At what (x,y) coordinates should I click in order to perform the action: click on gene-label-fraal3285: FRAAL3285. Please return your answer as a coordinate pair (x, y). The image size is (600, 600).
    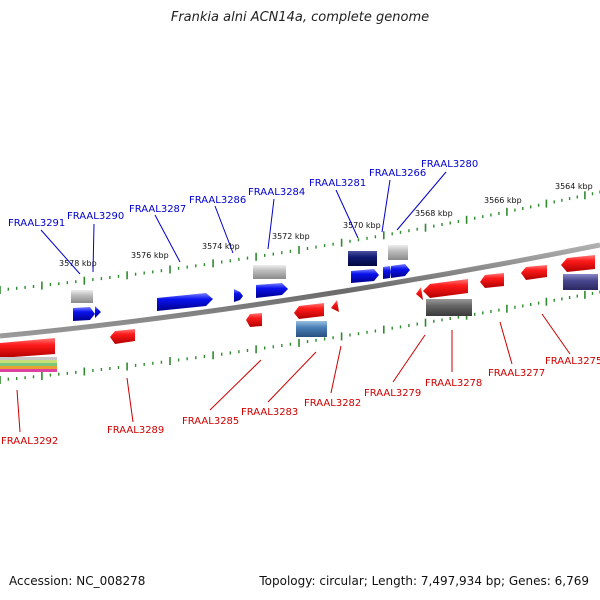
    Looking at the image, I should click on (210, 421).